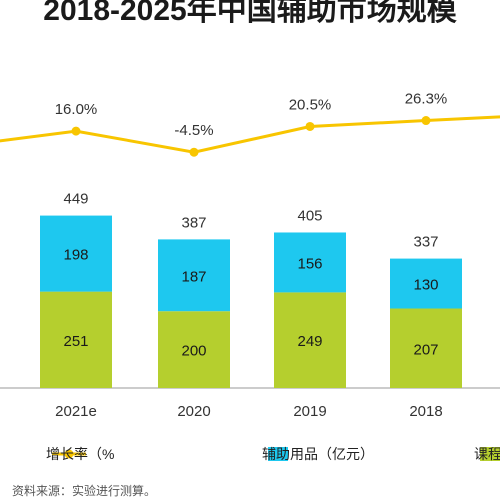  I want to click on bar-supplies-2021e, so click(76, 253).